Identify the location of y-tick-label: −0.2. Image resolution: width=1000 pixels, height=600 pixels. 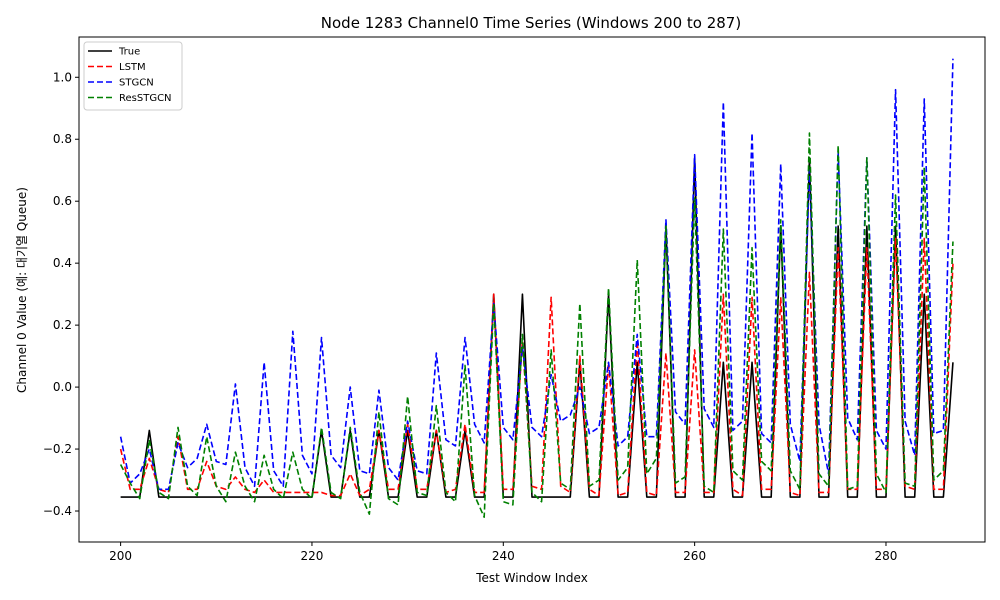
(57, 449).